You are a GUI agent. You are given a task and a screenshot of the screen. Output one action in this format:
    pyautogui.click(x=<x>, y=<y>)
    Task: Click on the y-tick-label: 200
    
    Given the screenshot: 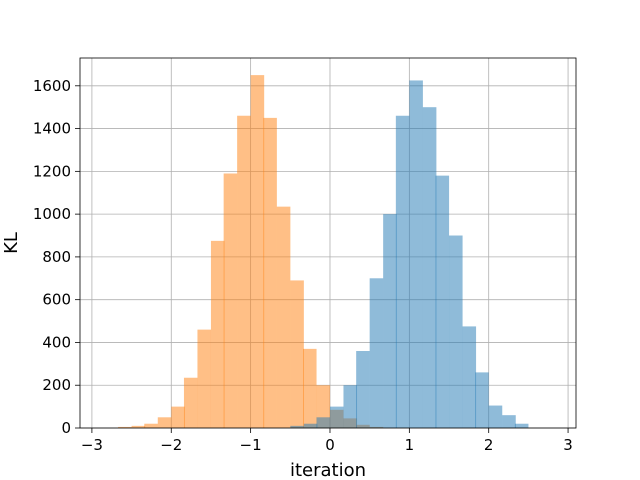 What is the action you would take?
    pyautogui.click(x=56, y=385)
    